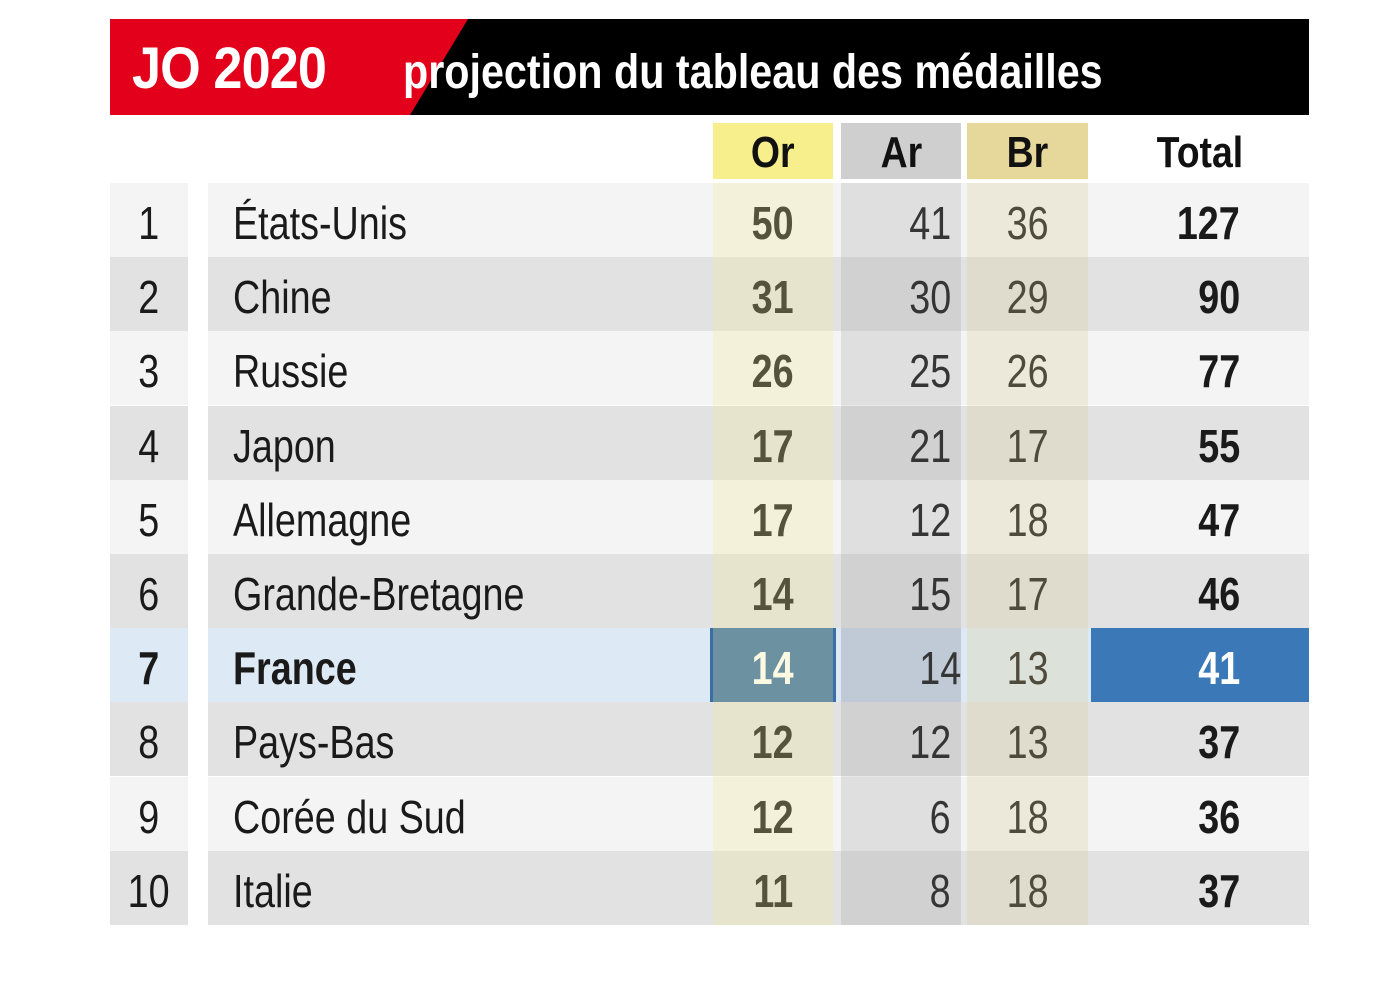 This screenshot has width=1390, height=985. What do you see at coordinates (1208, 223) in the screenshot?
I see `total-count: 127` at bounding box center [1208, 223].